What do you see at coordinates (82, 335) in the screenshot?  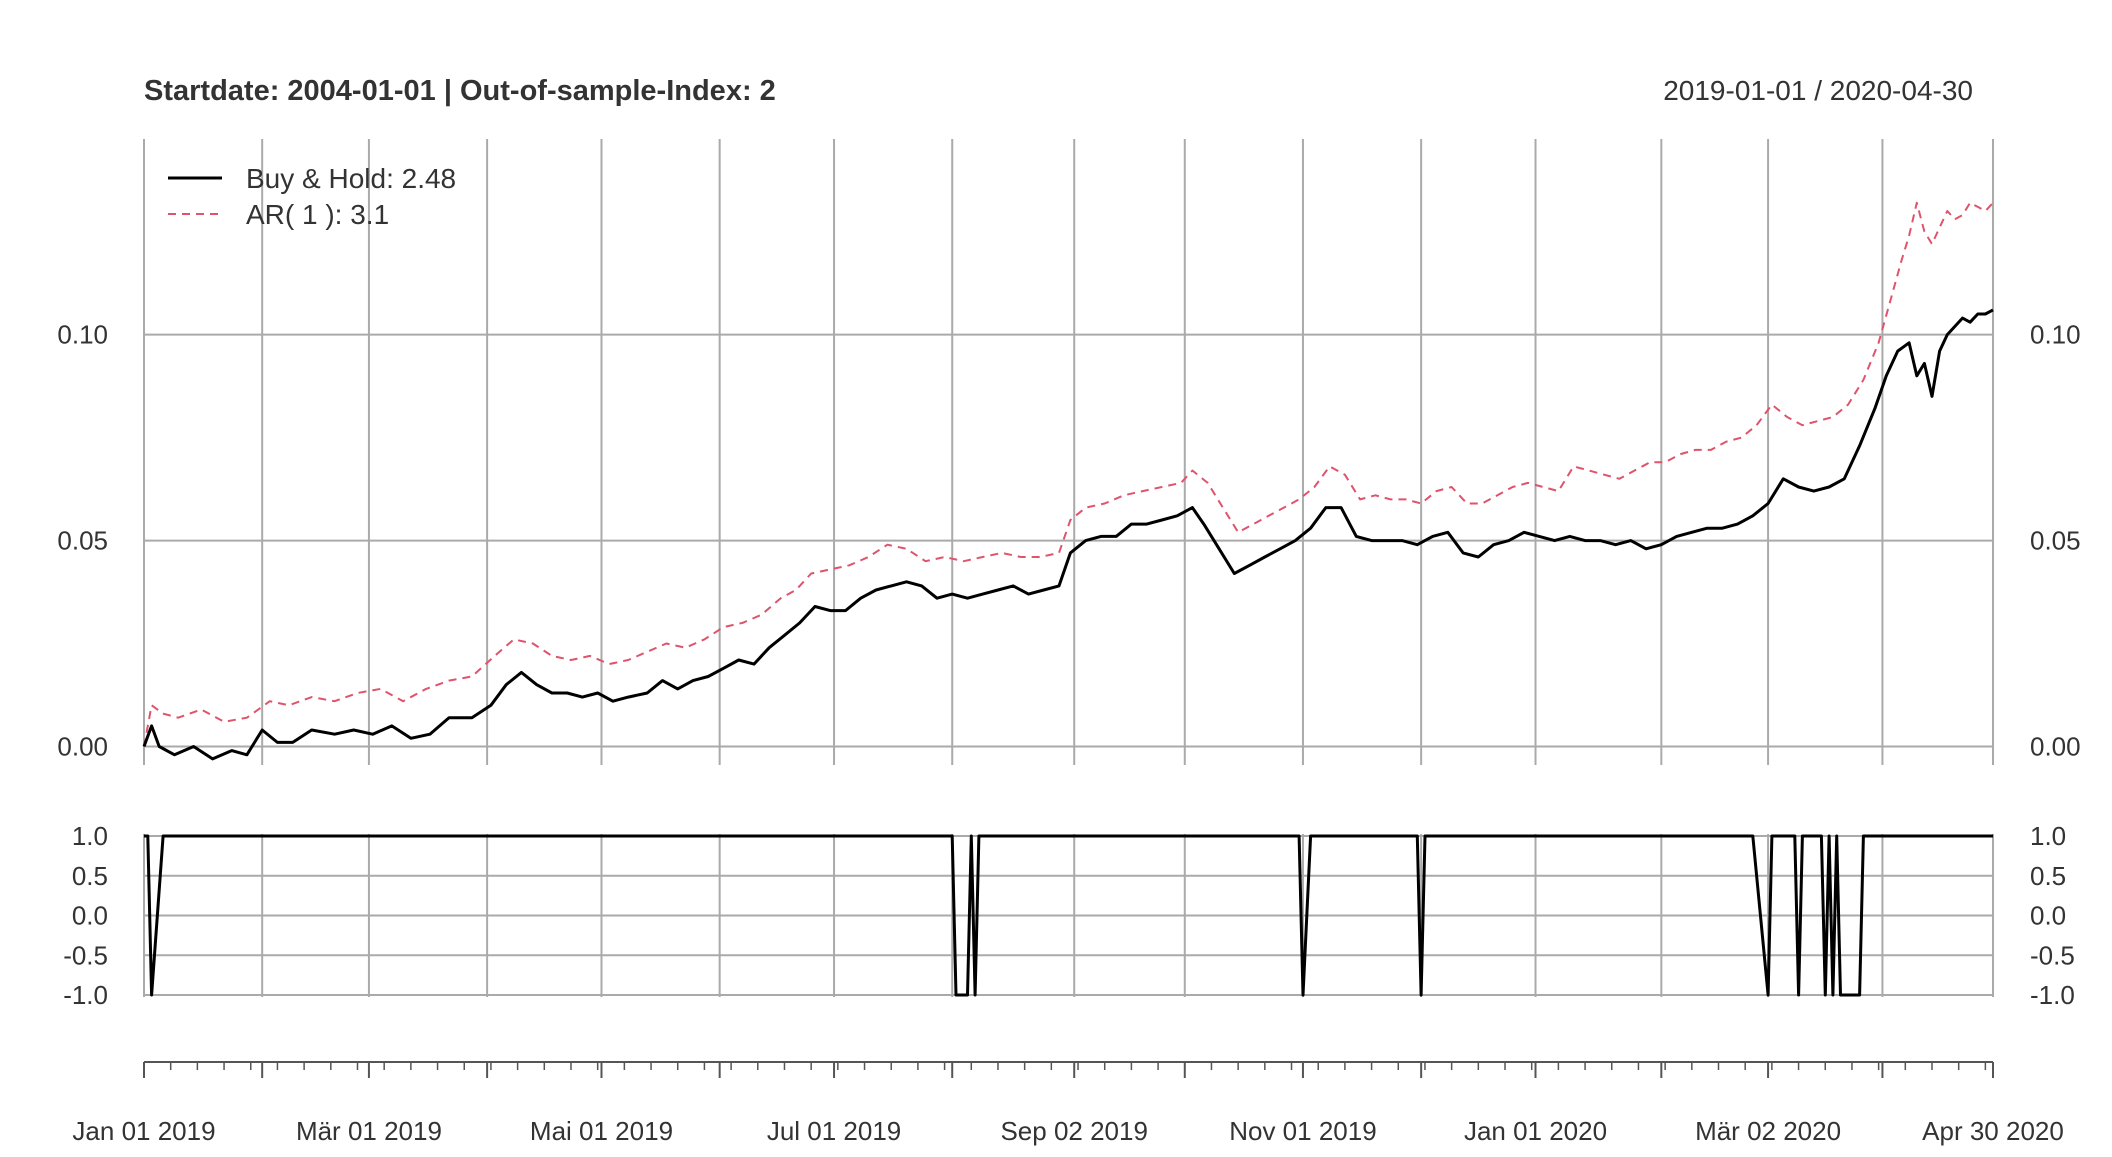 I see `top-ytick-left: 0.10` at bounding box center [82, 335].